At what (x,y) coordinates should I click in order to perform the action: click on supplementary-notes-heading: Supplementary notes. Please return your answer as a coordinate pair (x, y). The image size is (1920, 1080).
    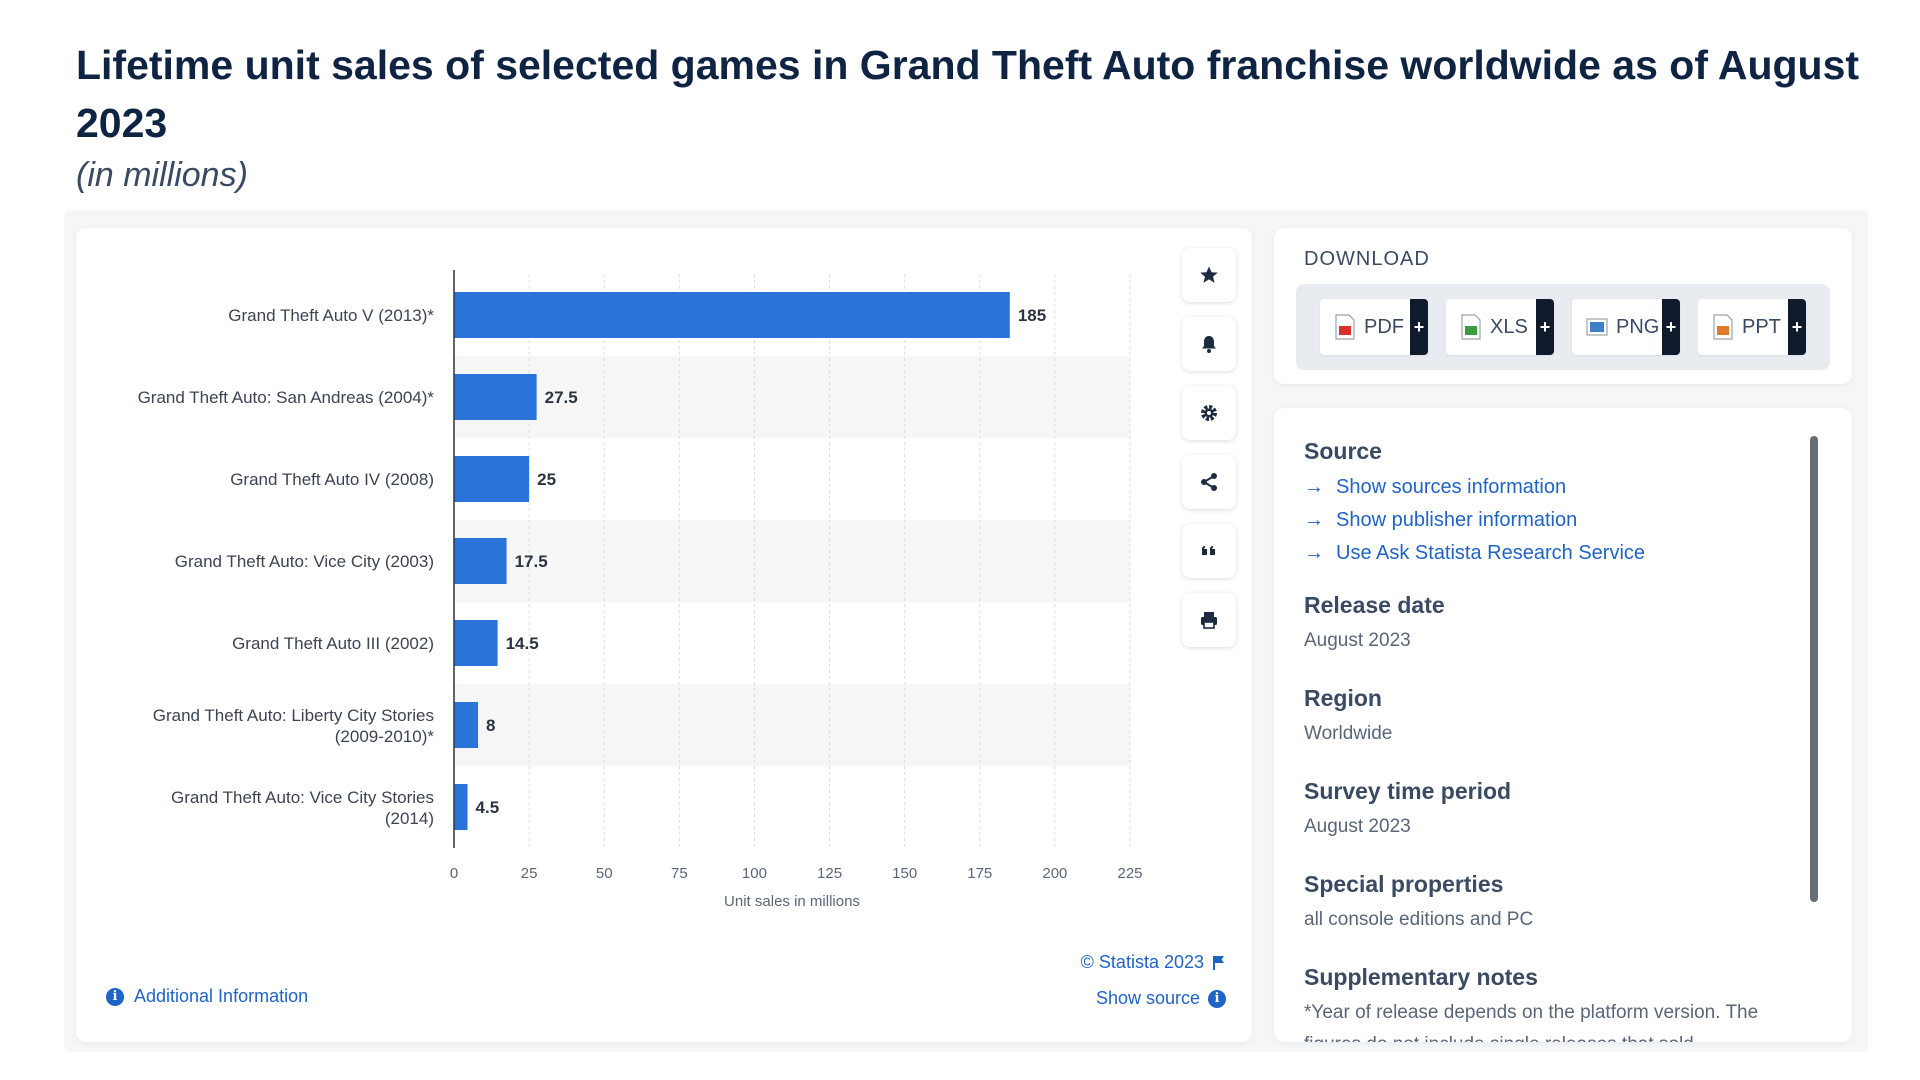
    Looking at the image, I should click on (1421, 977).